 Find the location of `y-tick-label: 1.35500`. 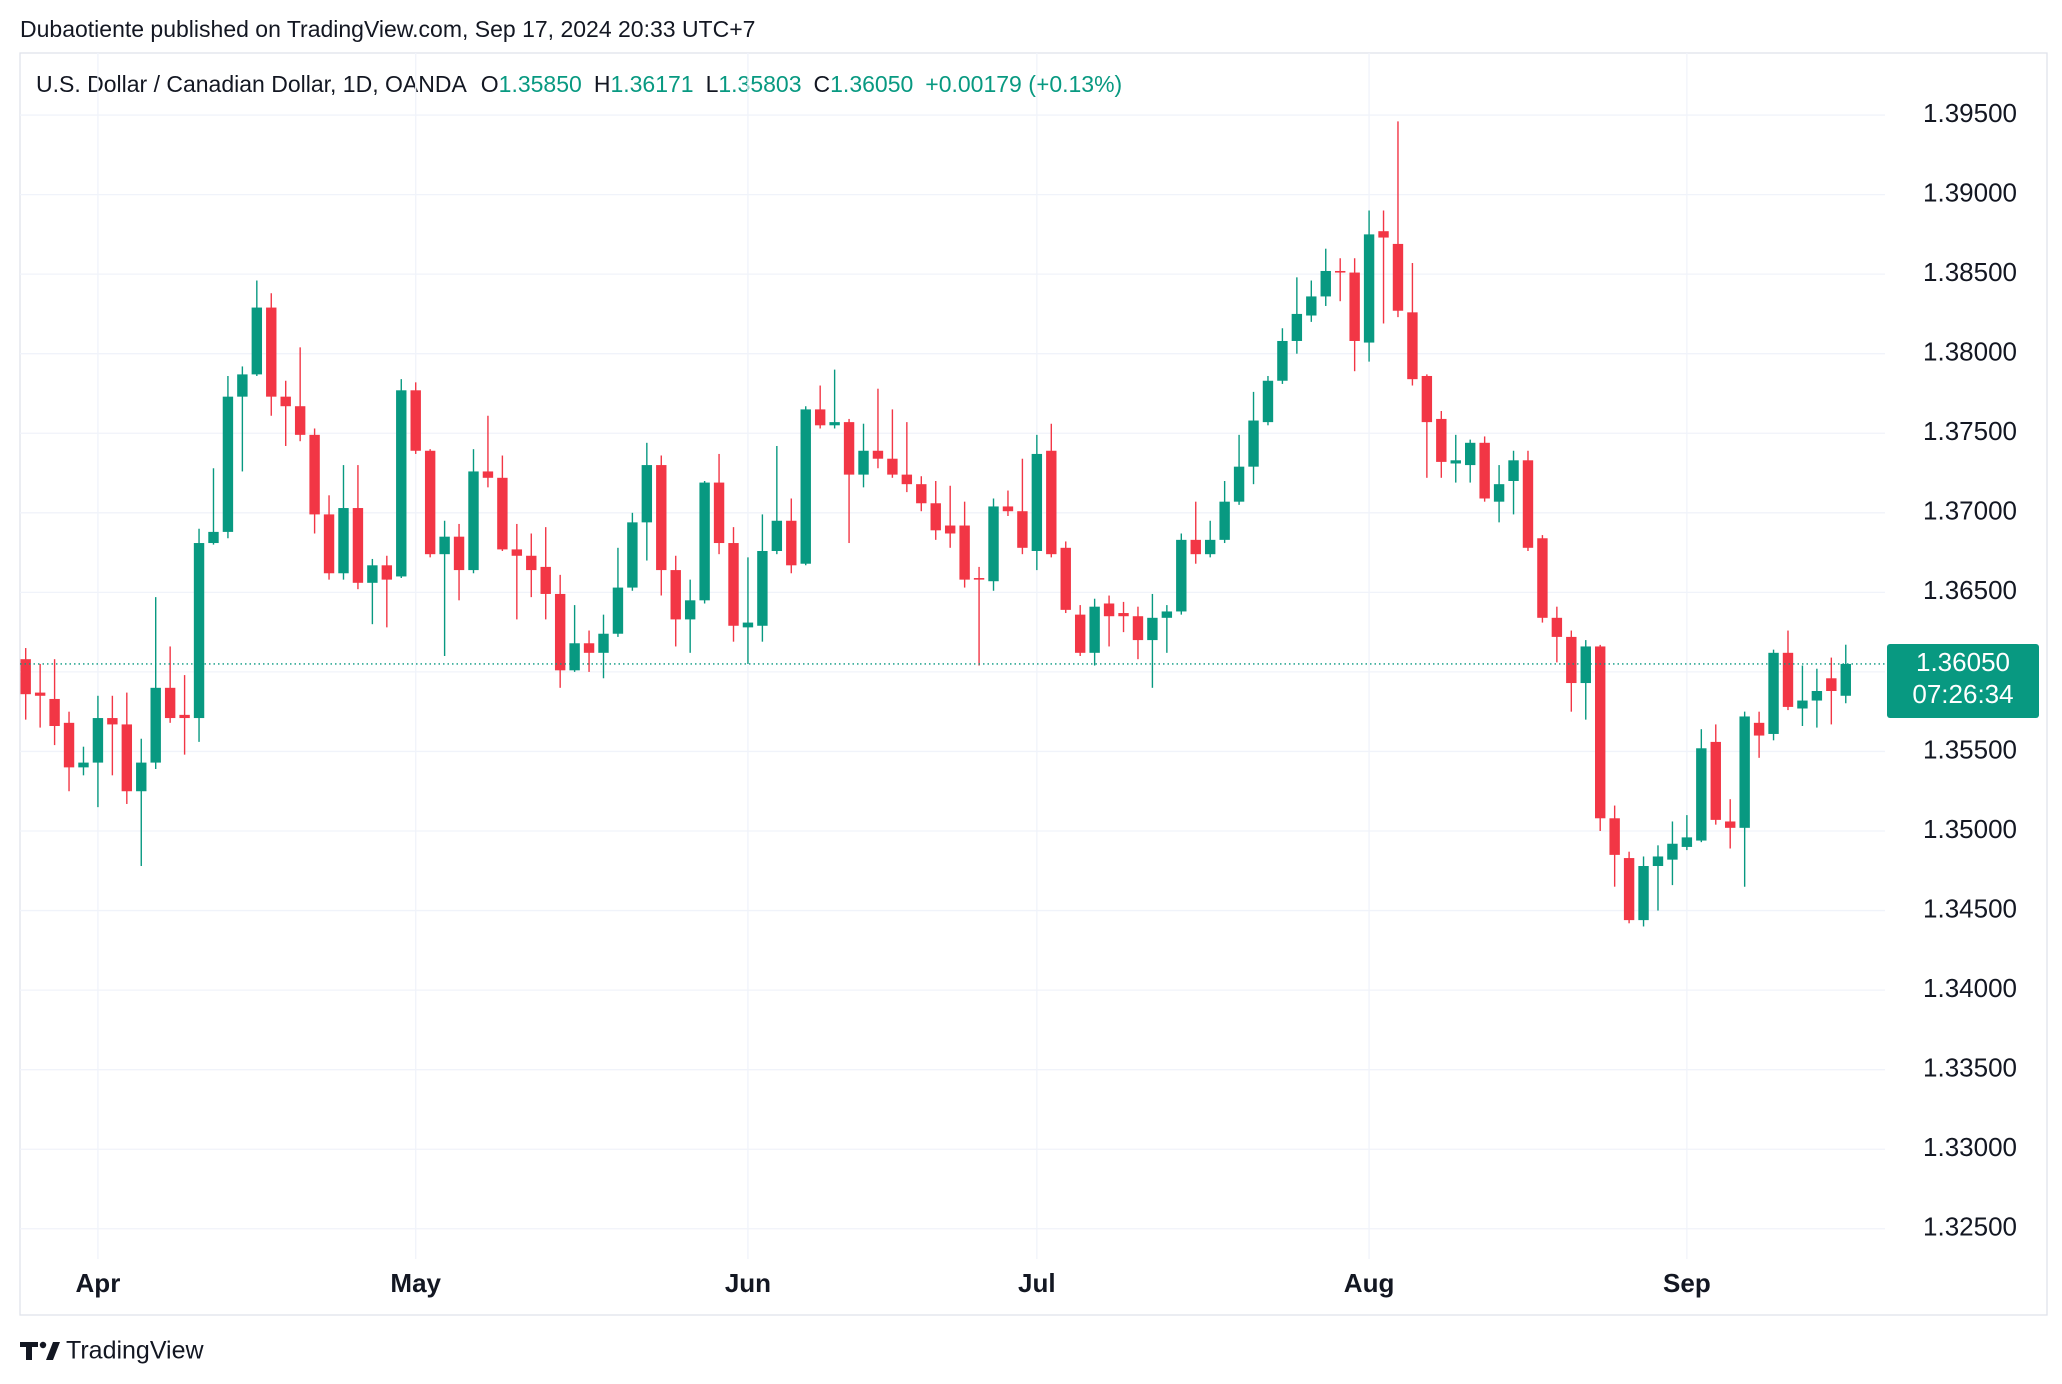

y-tick-label: 1.35500 is located at coordinates (1970, 749).